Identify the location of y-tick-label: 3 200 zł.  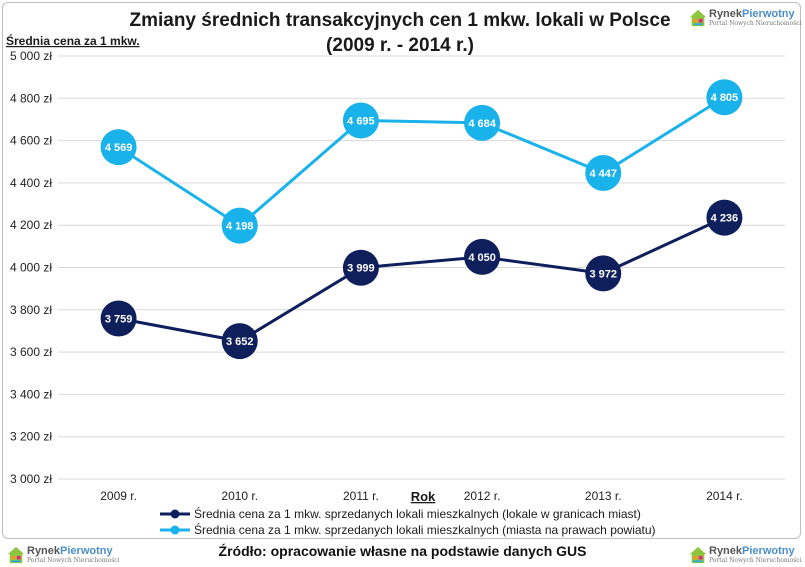
(31, 437).